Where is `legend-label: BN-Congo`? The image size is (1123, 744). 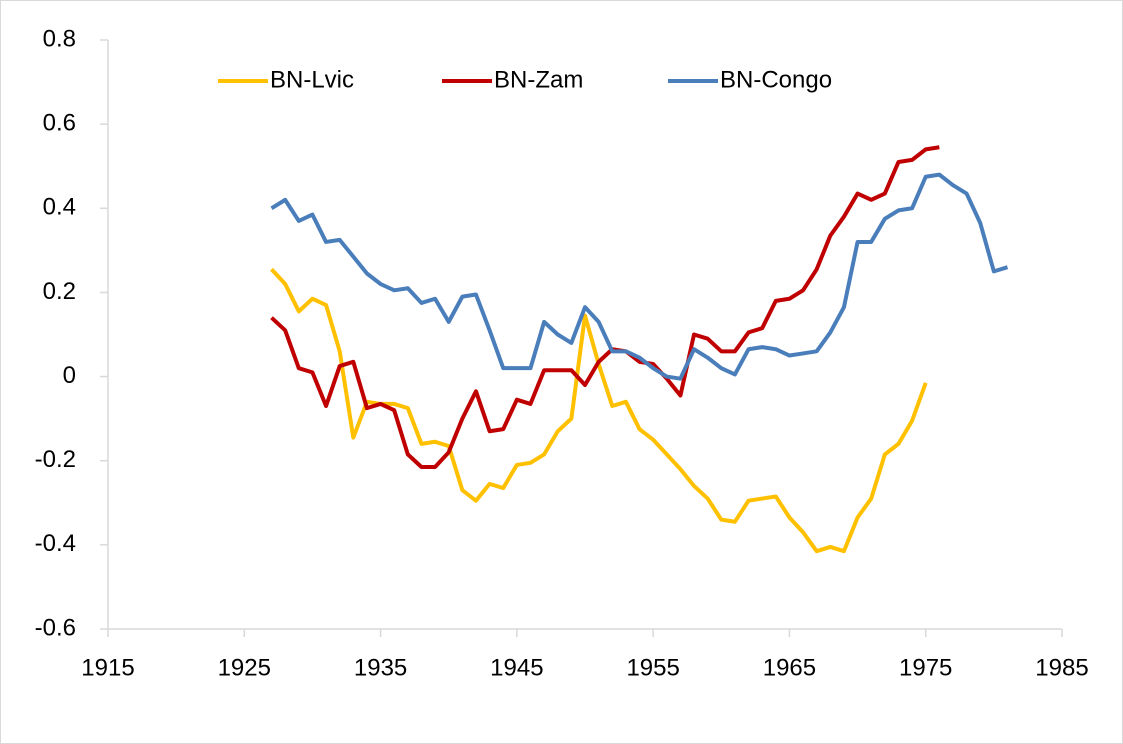
legend-label: BN-Congo is located at coordinates (776, 79).